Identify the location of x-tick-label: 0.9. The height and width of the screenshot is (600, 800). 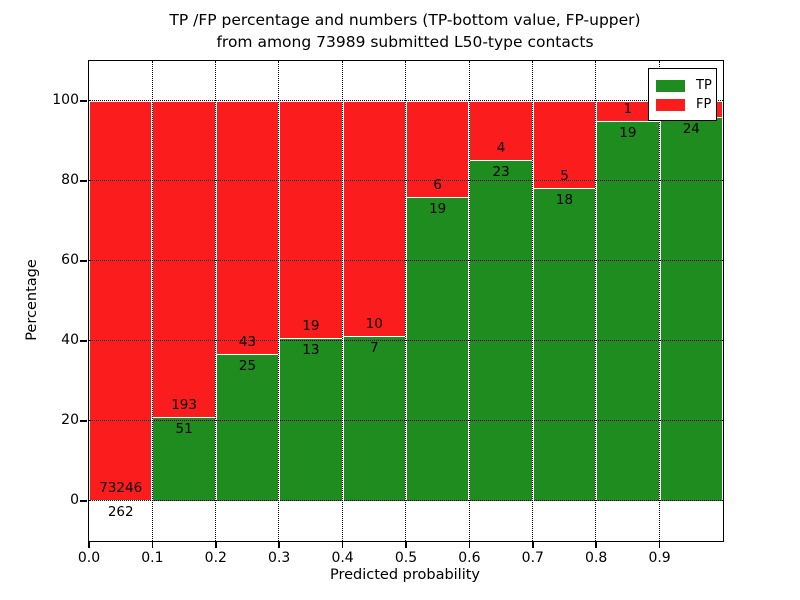
(659, 558).